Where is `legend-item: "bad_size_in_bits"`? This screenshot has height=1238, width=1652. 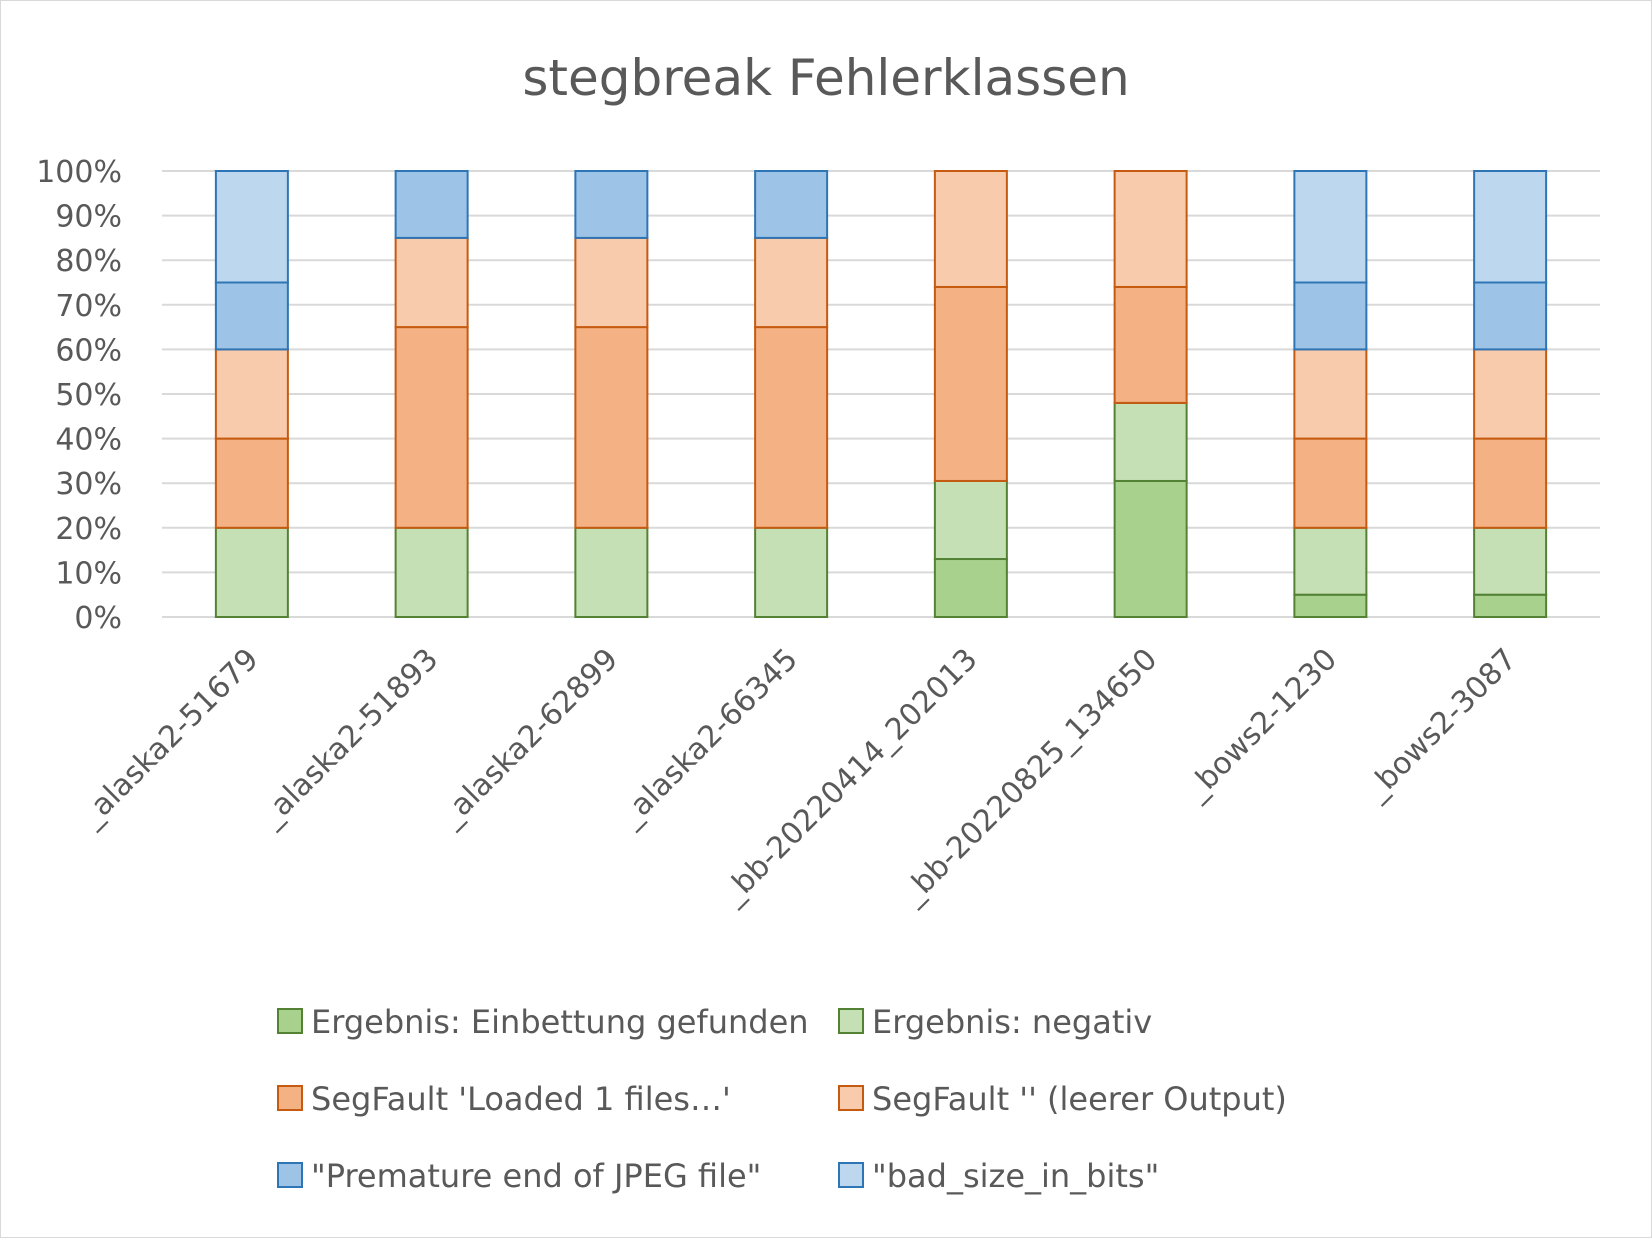 legend-item: "bad_size_in_bits" is located at coordinates (998, 1176).